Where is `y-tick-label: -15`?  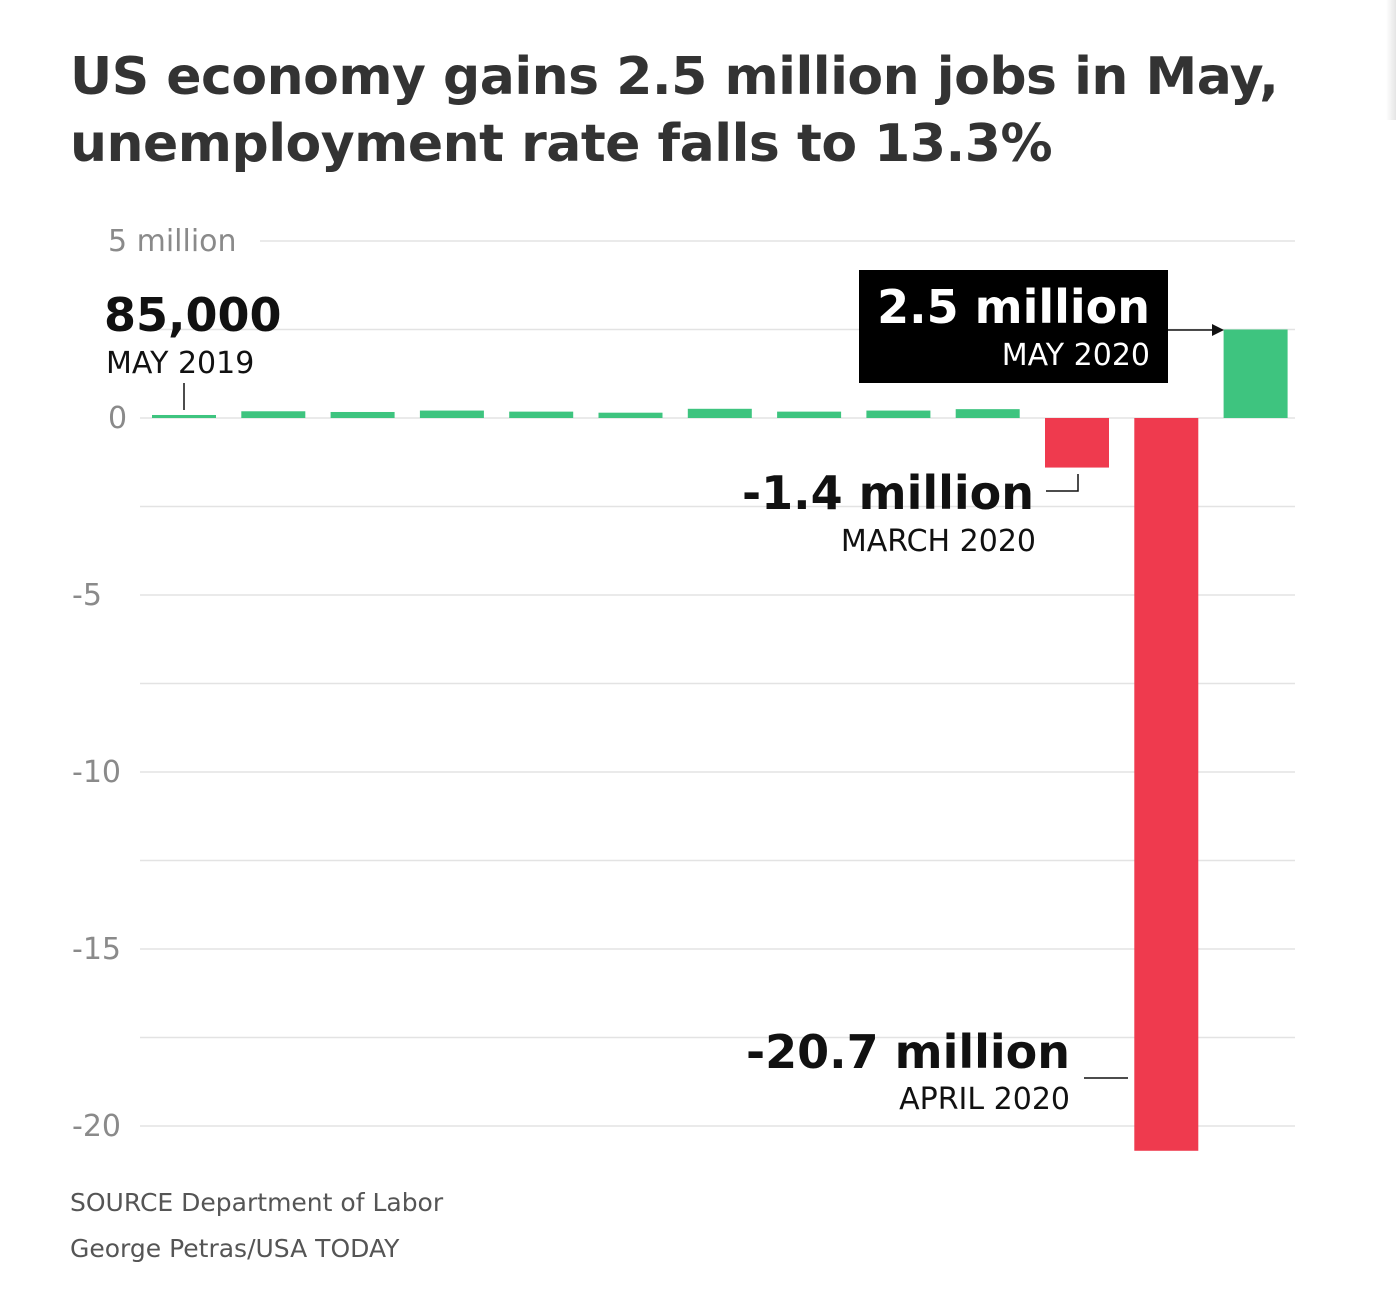 y-tick-label: -15 is located at coordinates (96, 949).